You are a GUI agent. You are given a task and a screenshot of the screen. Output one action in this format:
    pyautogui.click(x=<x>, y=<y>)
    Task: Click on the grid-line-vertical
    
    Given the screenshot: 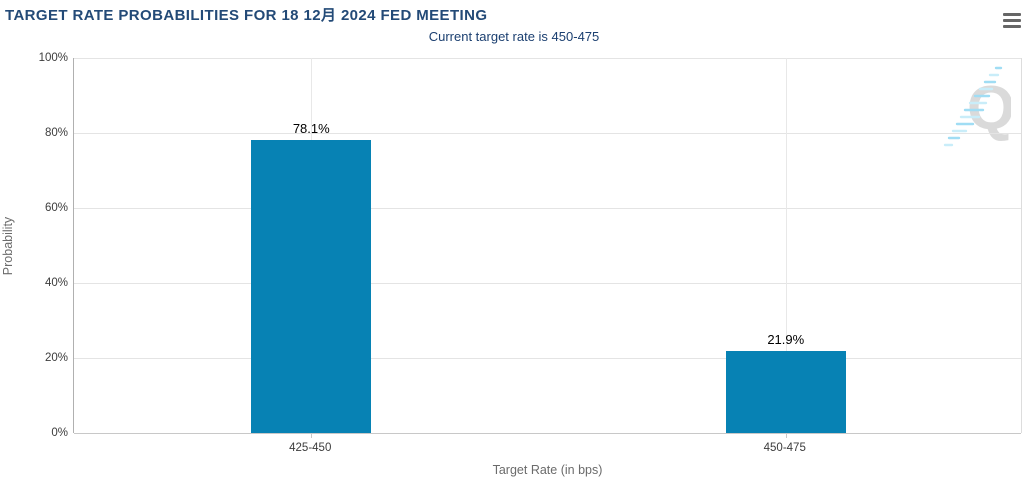 What is the action you would take?
    pyautogui.click(x=786, y=245)
    